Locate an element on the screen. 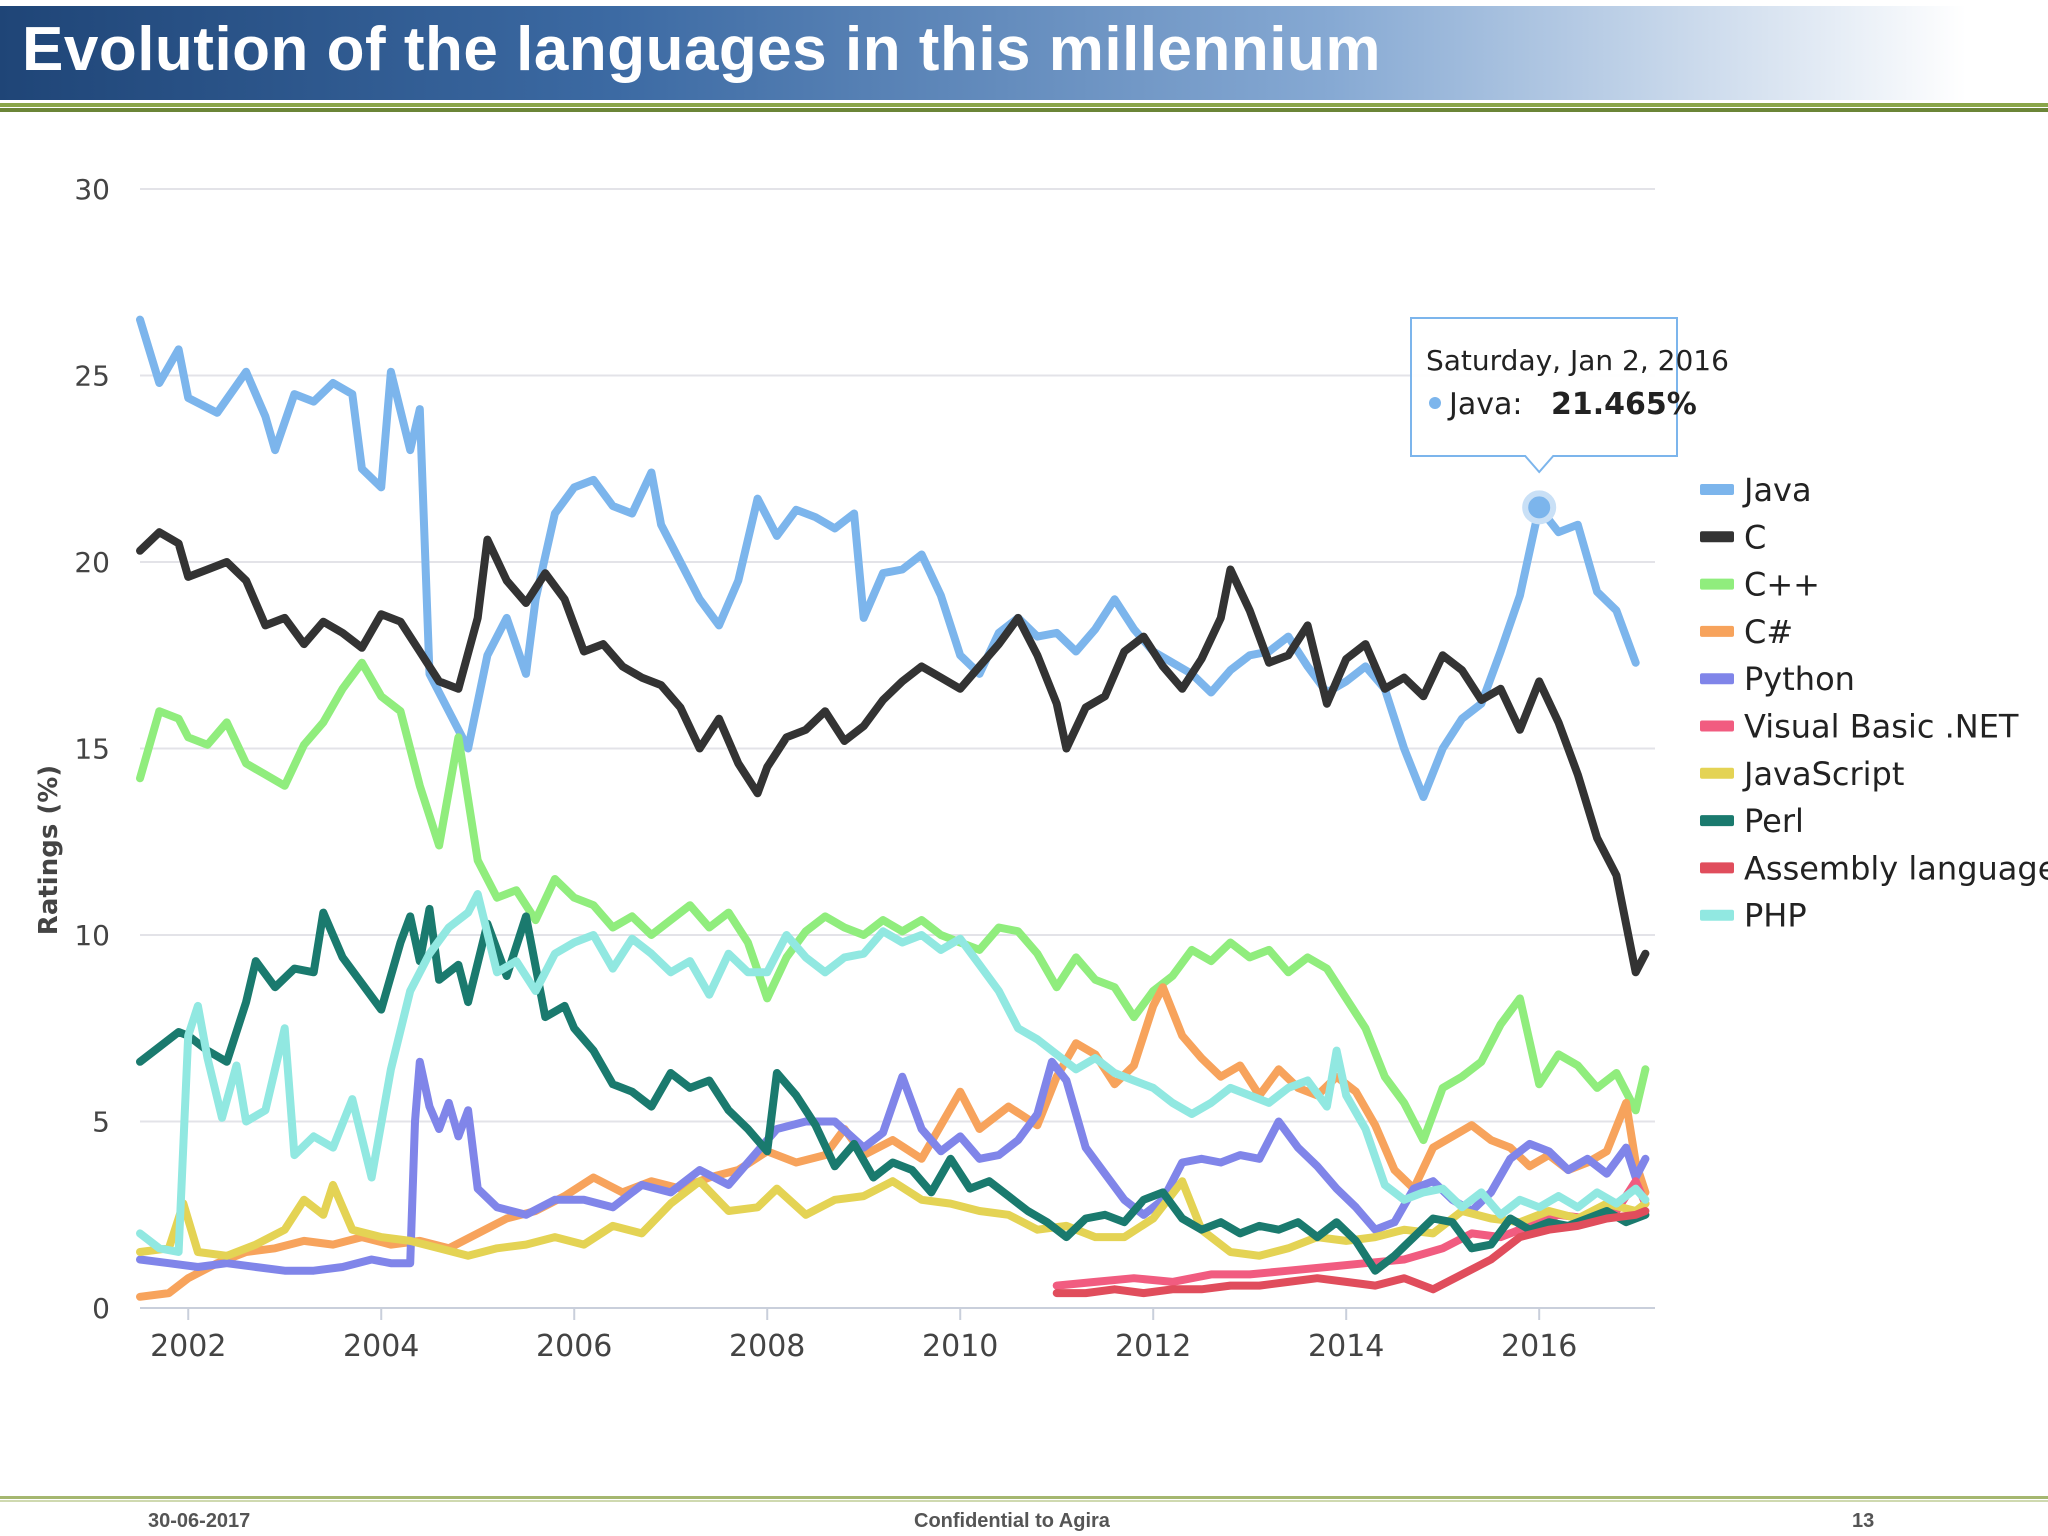 The height and width of the screenshot is (1536, 2048). legend-label: C# is located at coordinates (1768, 632).